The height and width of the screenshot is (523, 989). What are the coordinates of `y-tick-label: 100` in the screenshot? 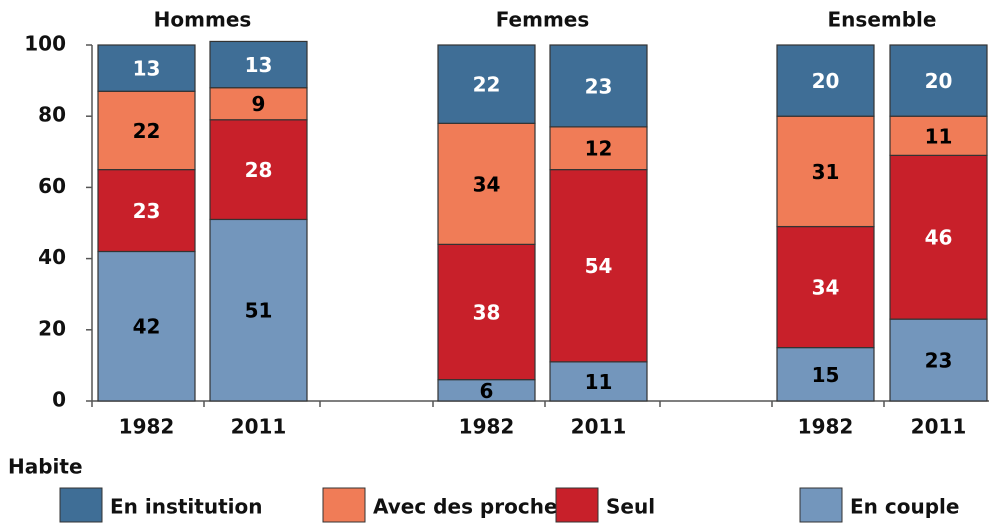 It's located at (45, 44).